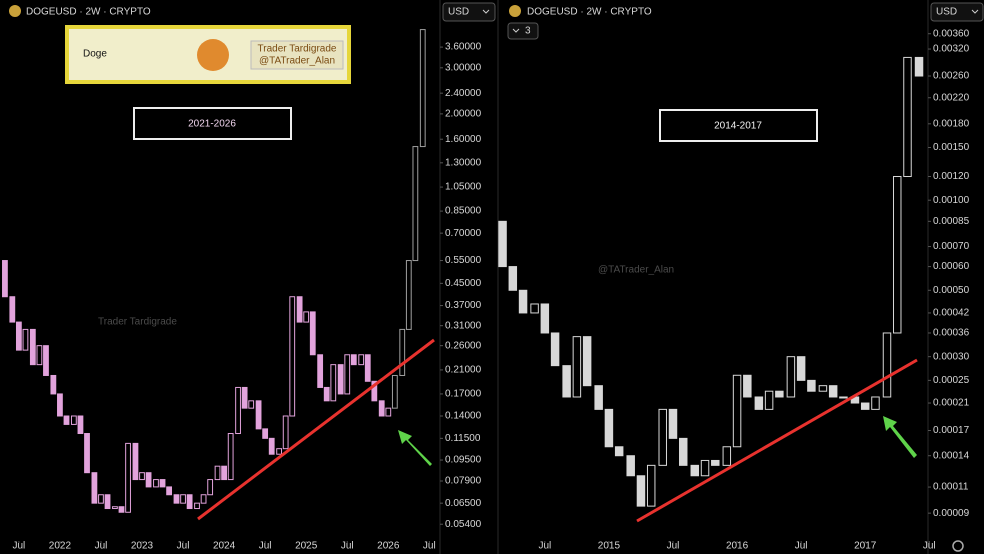  I want to click on y-tick-label: 0.00036, so click(951, 333).